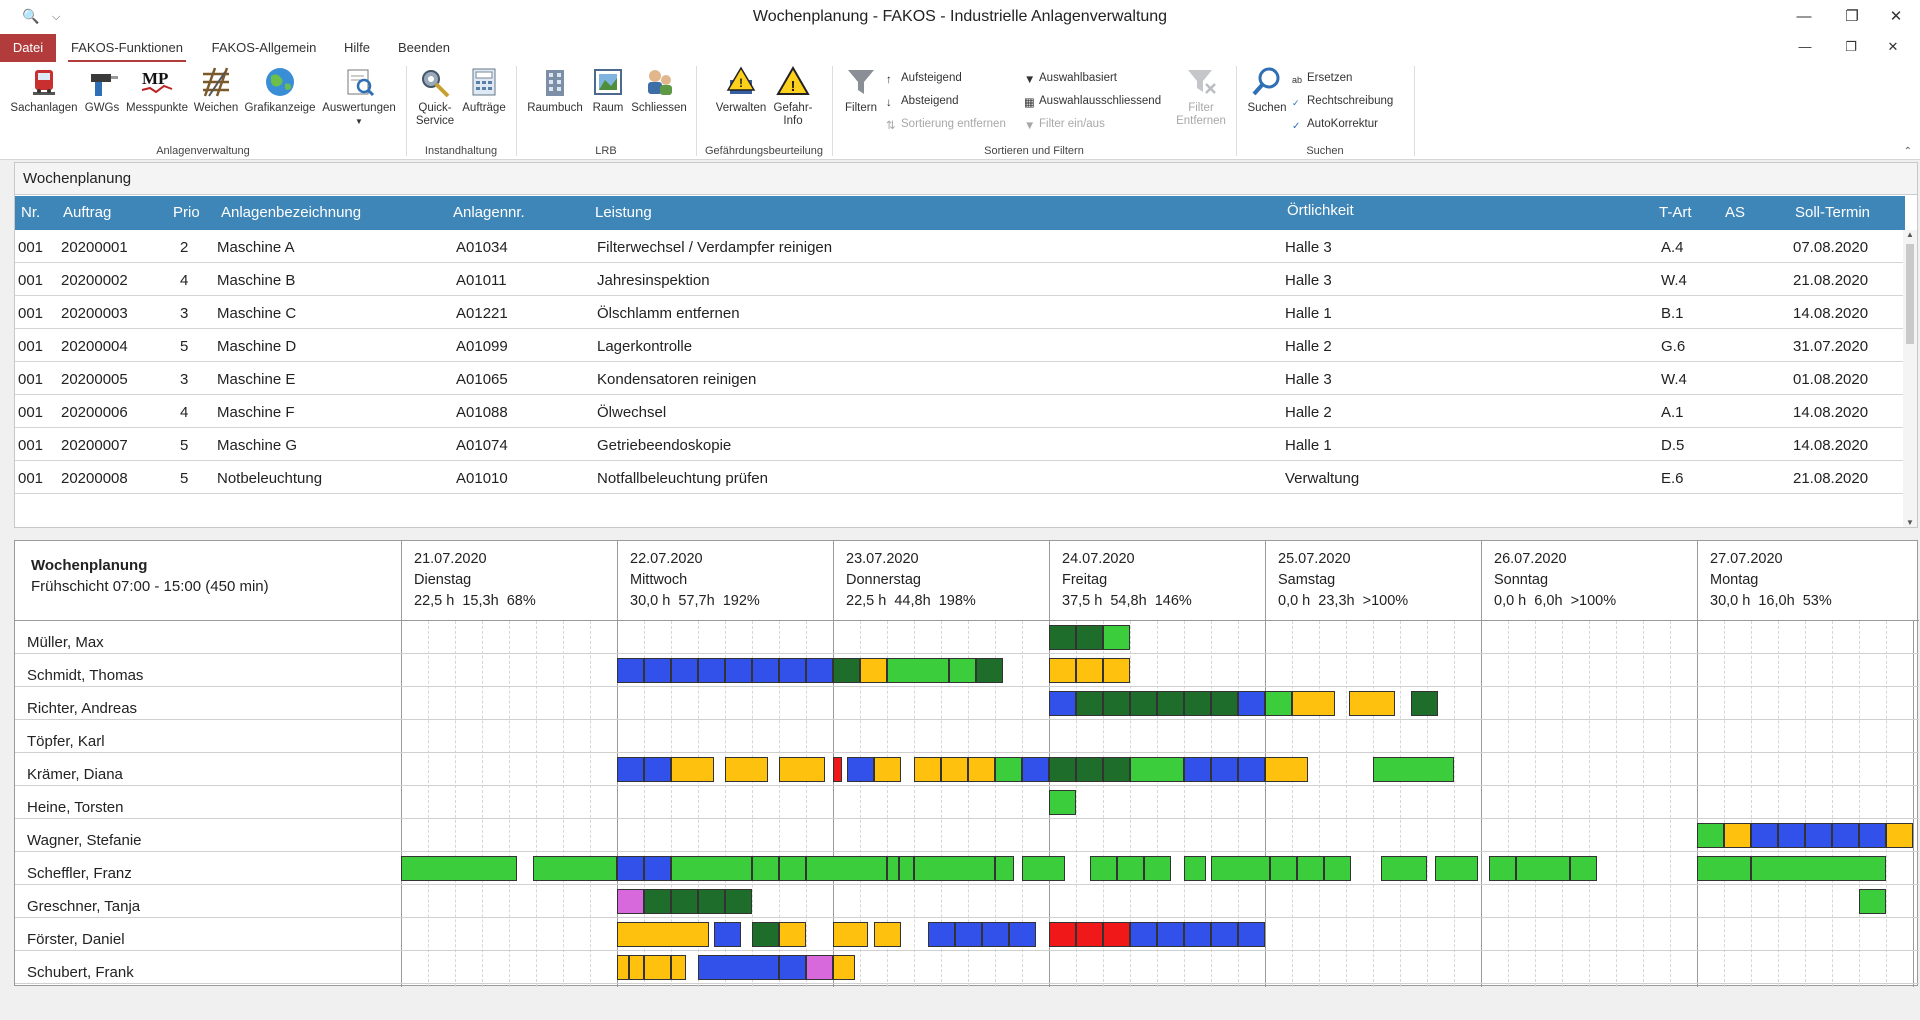 Image resolution: width=1920 pixels, height=1020 pixels. What do you see at coordinates (924, 78) in the screenshot?
I see `aufsteigend-button: ↑ Aufsteigend` at bounding box center [924, 78].